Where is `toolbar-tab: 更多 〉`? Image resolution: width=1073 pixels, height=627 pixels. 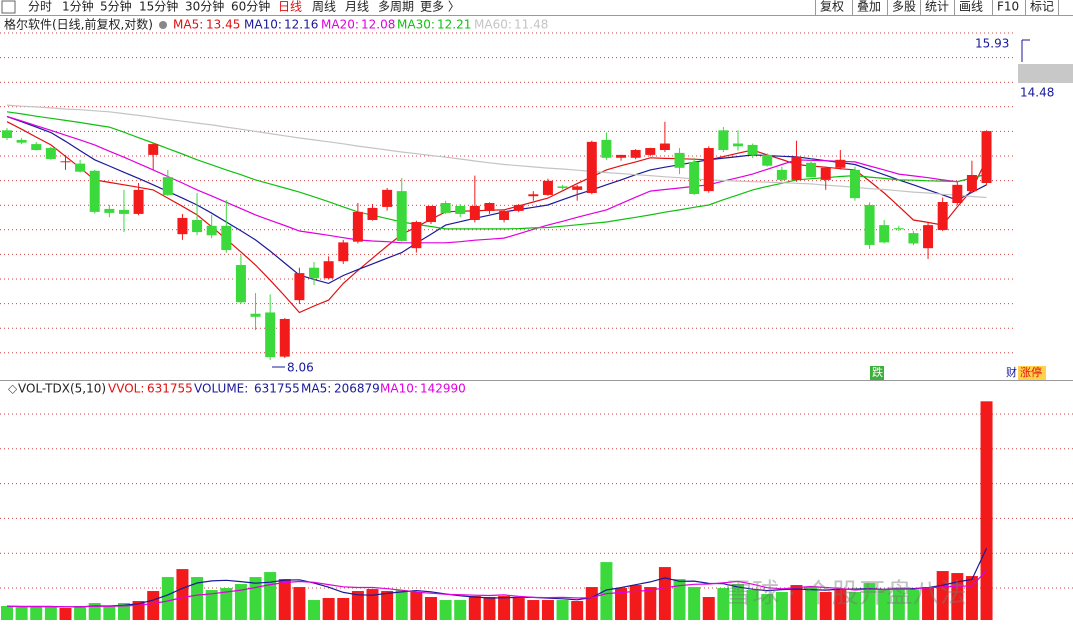 toolbar-tab: 更多 〉 is located at coordinates (440, 7).